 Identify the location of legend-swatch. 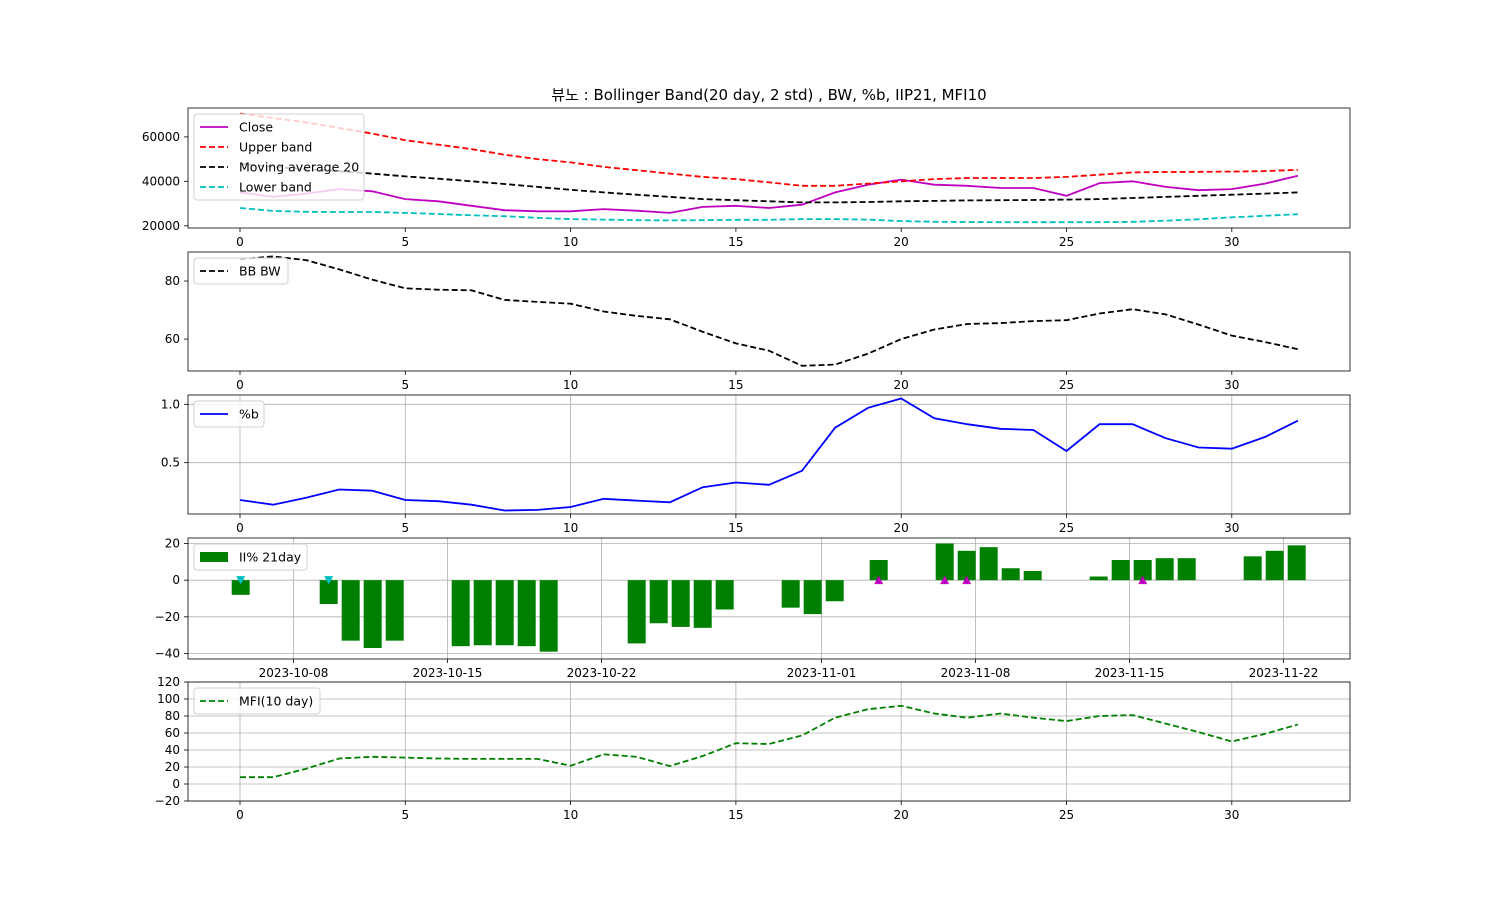
(214, 557).